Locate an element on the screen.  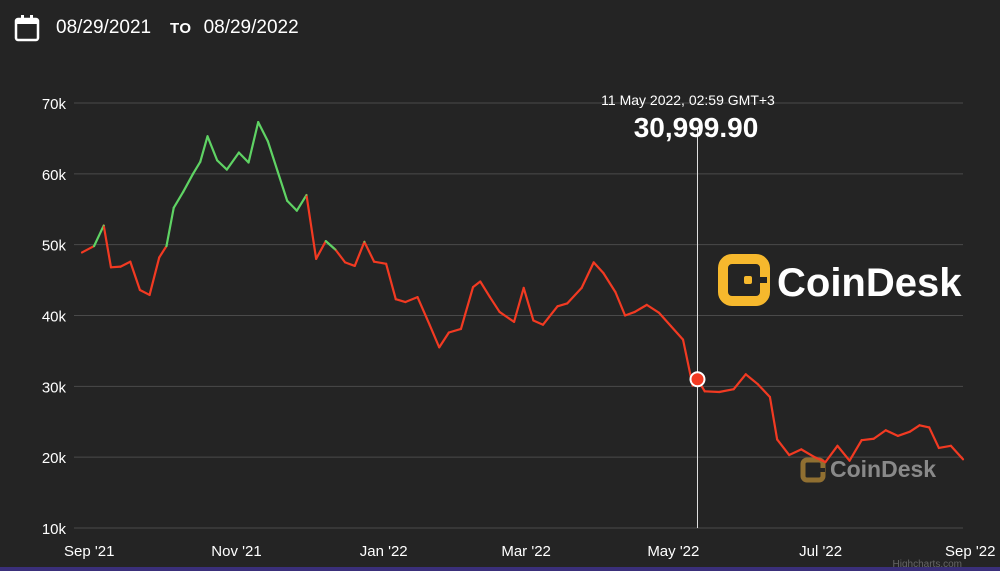
y-tick-label: 70k is located at coordinates (54, 104).